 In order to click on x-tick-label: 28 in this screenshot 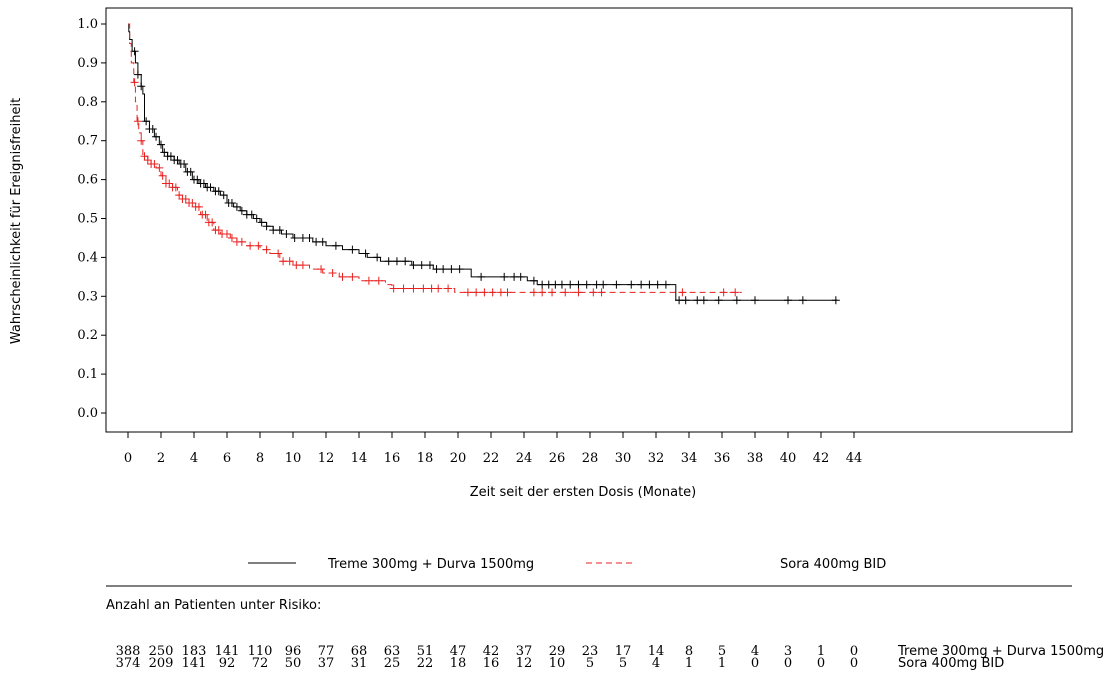, I will do `click(590, 458)`.